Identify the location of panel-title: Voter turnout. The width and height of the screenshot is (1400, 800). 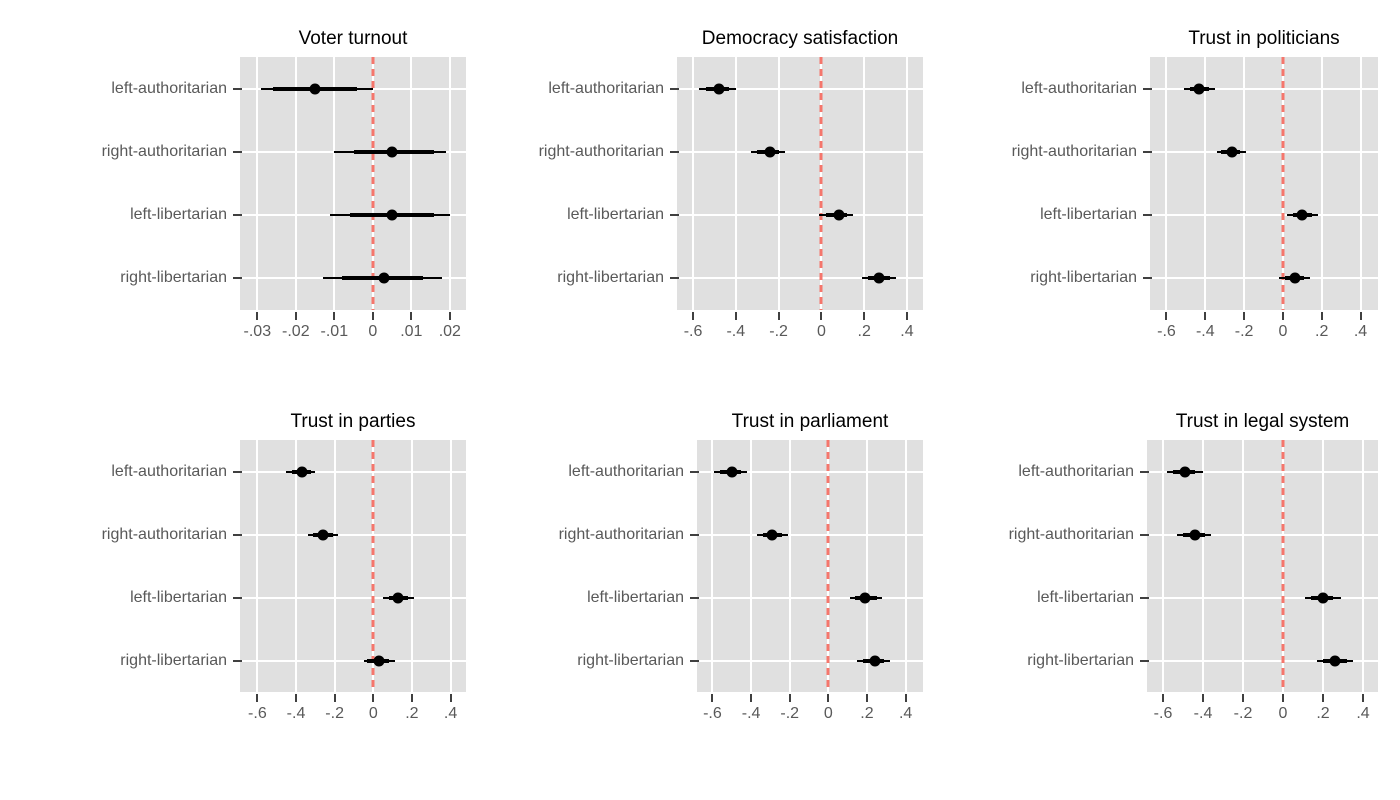
(353, 38).